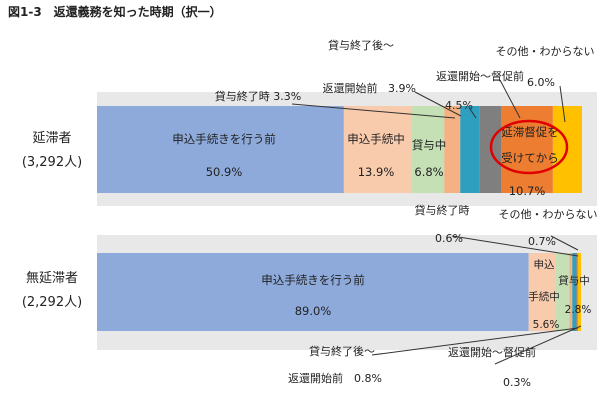  What do you see at coordinates (542, 241) in the screenshot?
I see `callout-value: 0.7%` at bounding box center [542, 241].